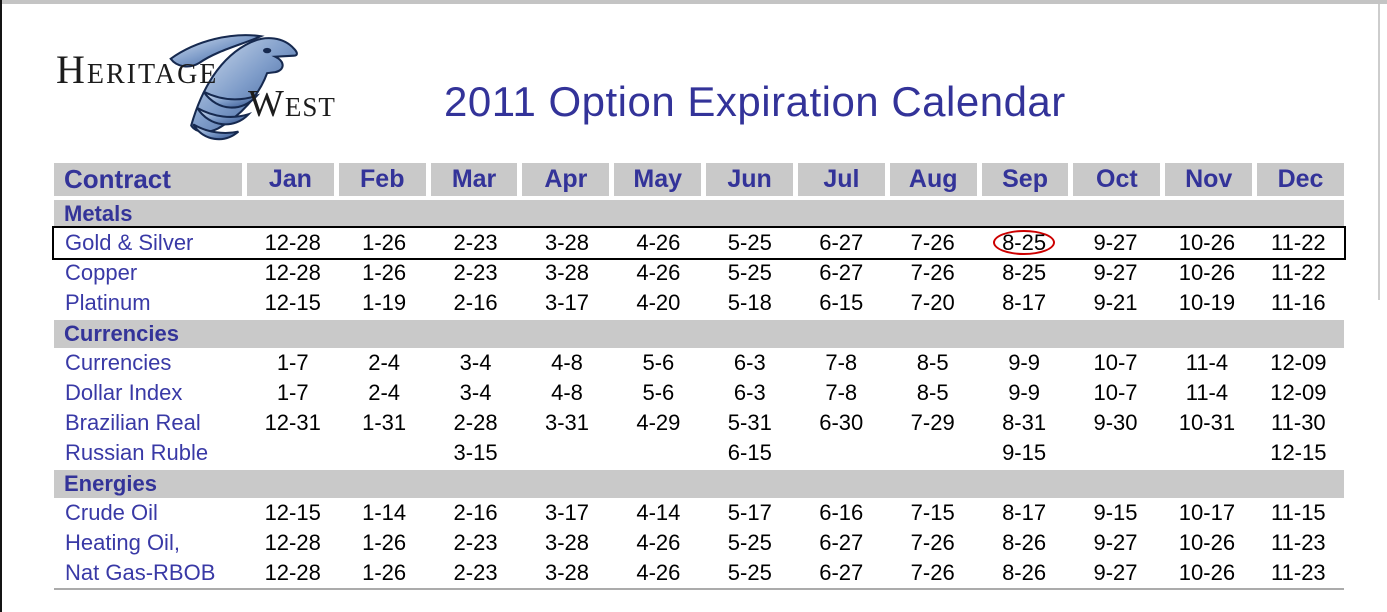 This screenshot has height=612, width=1387. Describe the element at coordinates (1115, 512) in the screenshot. I see `expiration-date: 9-15` at that location.